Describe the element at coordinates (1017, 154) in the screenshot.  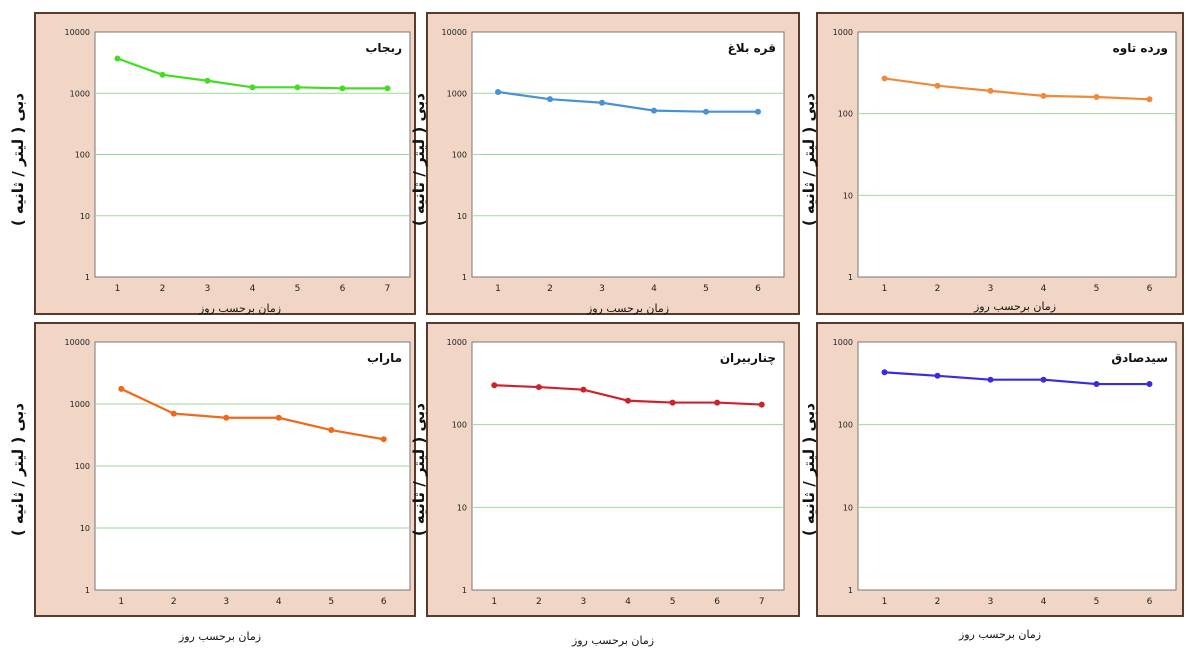
I see `plot-area` at that location.